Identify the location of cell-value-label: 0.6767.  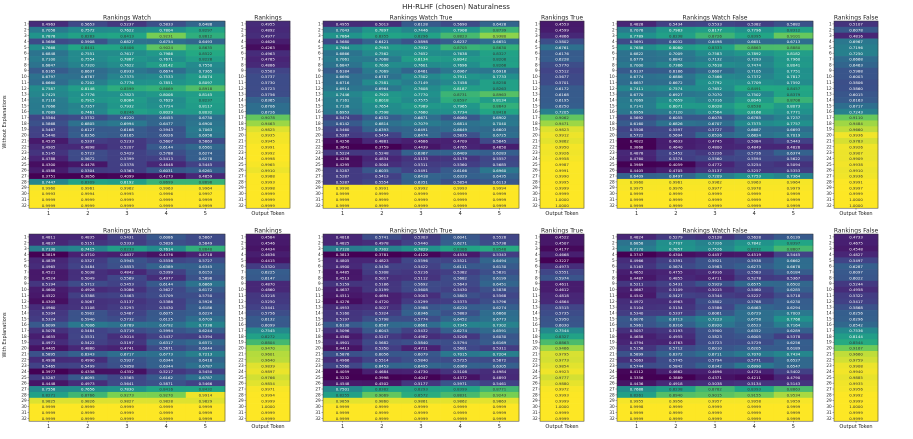
(88, 76).